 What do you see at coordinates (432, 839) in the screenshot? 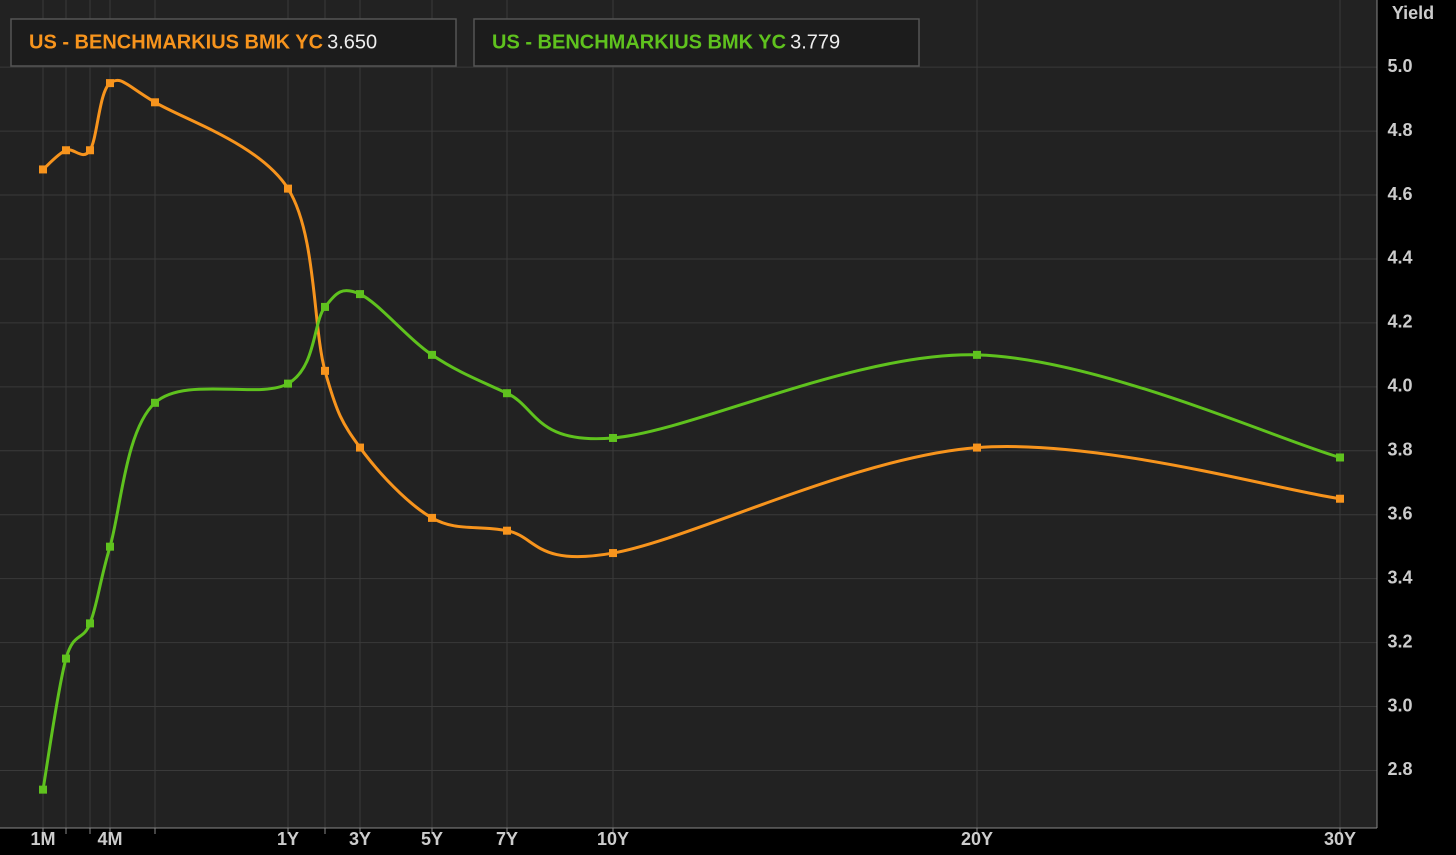
I see `x-tick-label: 5Y` at bounding box center [432, 839].